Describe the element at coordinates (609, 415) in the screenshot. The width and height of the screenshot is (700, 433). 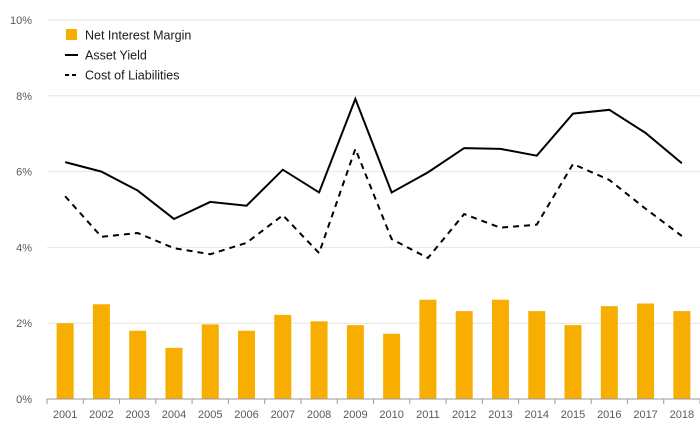
I see `x-tick-label: 2016` at that location.